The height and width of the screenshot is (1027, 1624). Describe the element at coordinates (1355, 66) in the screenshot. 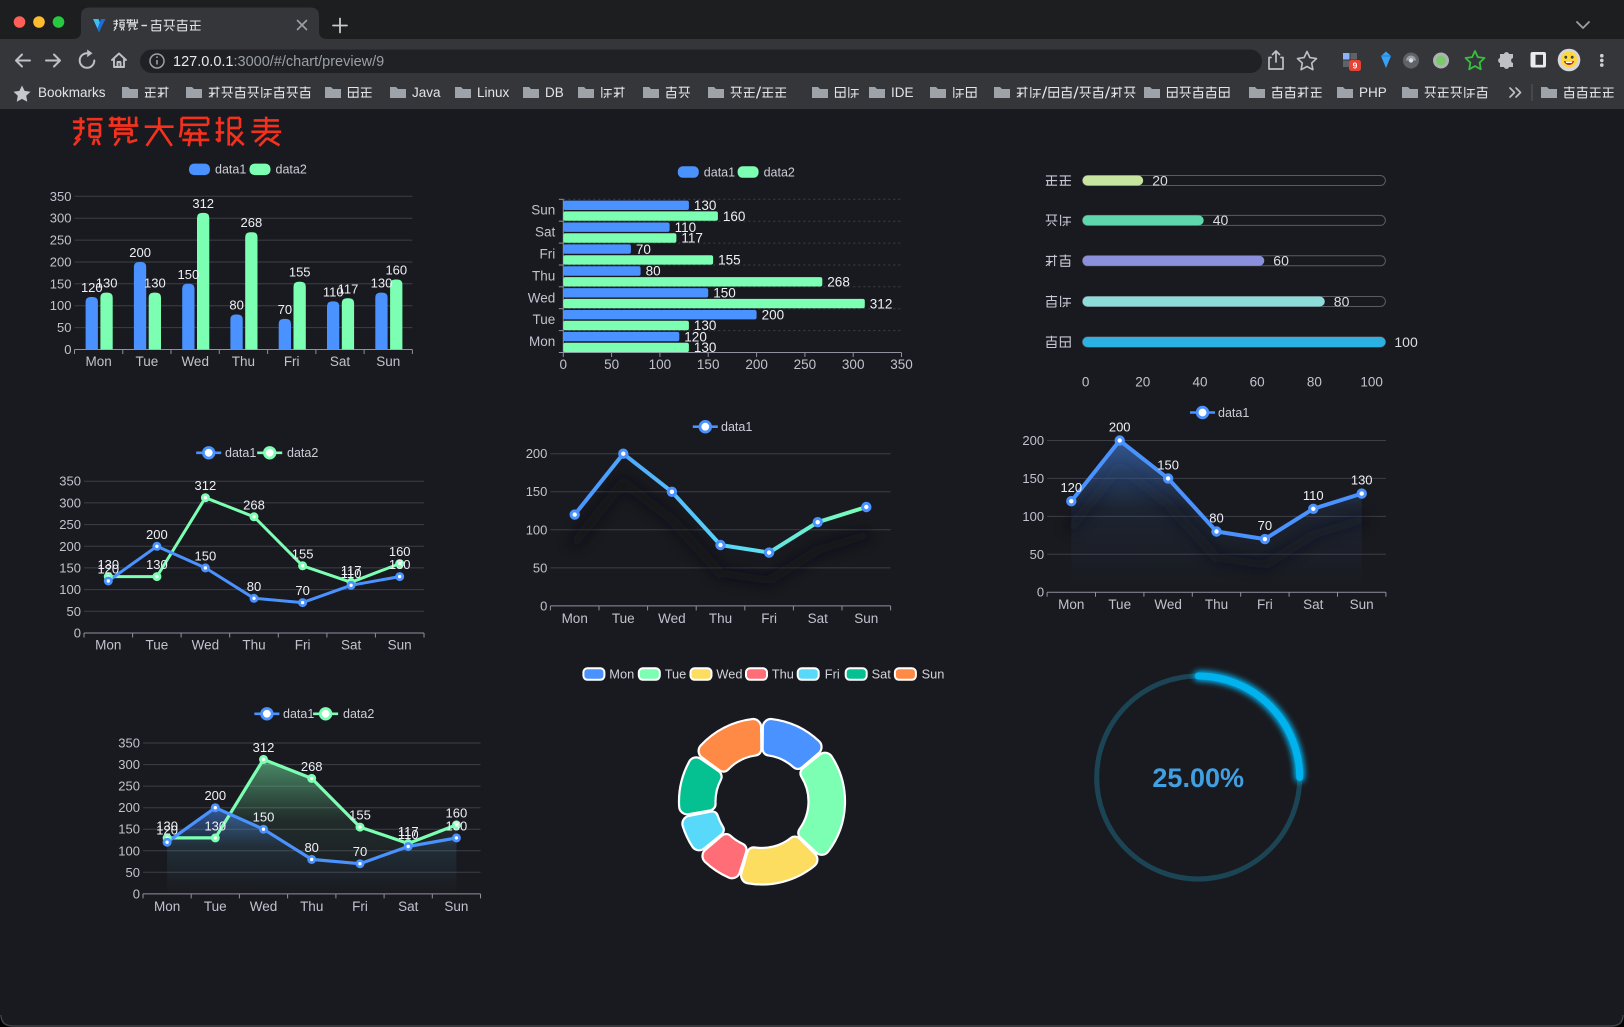

I see `svg-text: 9` at that location.